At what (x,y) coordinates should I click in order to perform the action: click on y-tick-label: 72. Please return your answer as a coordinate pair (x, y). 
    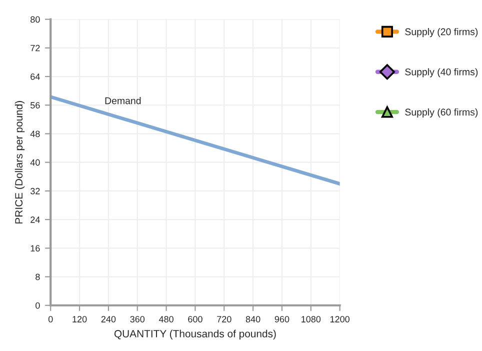
    Looking at the image, I should click on (35, 48).